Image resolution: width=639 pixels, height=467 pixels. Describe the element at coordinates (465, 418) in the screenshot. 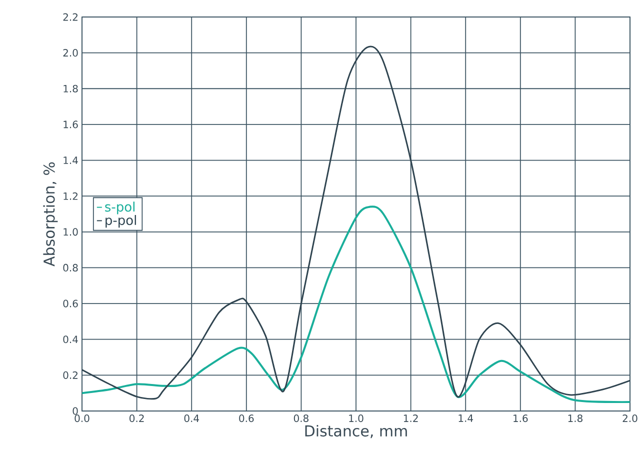

I see `x-tick-label: 1.4` at that location.